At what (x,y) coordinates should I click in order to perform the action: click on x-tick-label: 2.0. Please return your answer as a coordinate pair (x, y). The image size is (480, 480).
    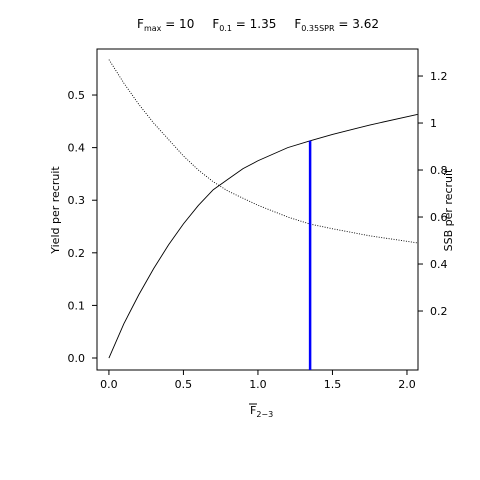
    Looking at the image, I should click on (407, 384).